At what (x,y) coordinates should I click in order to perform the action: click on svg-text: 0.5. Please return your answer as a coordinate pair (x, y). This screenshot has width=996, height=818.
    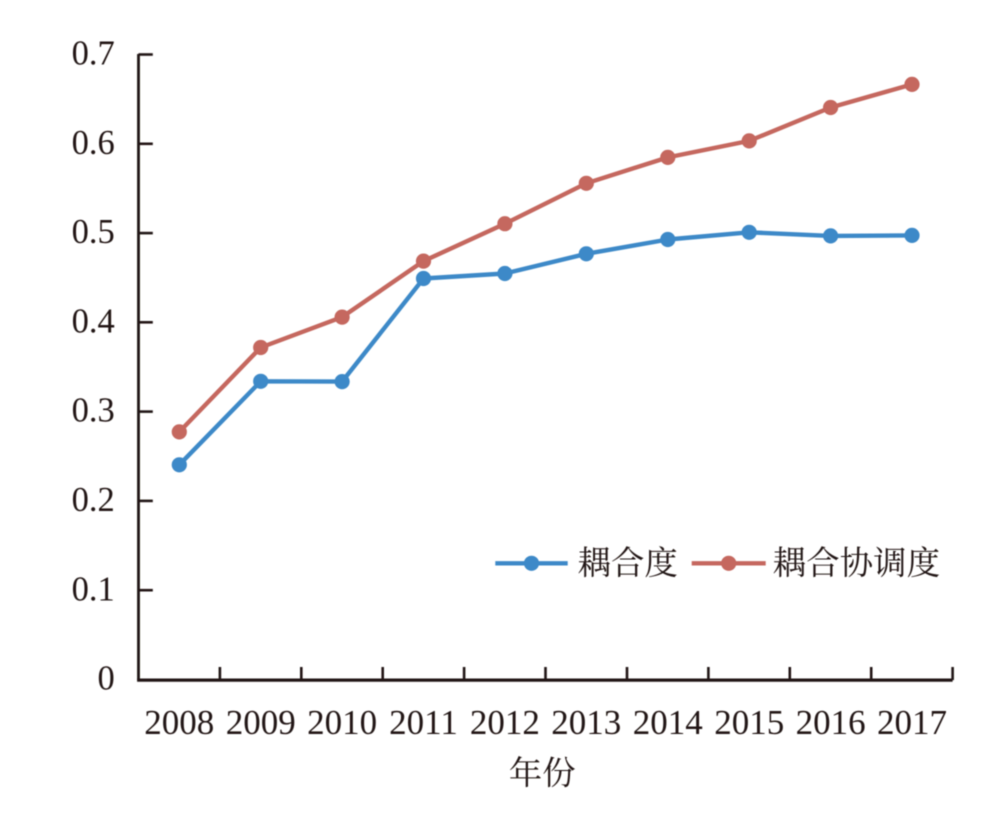
    Looking at the image, I should click on (93, 232).